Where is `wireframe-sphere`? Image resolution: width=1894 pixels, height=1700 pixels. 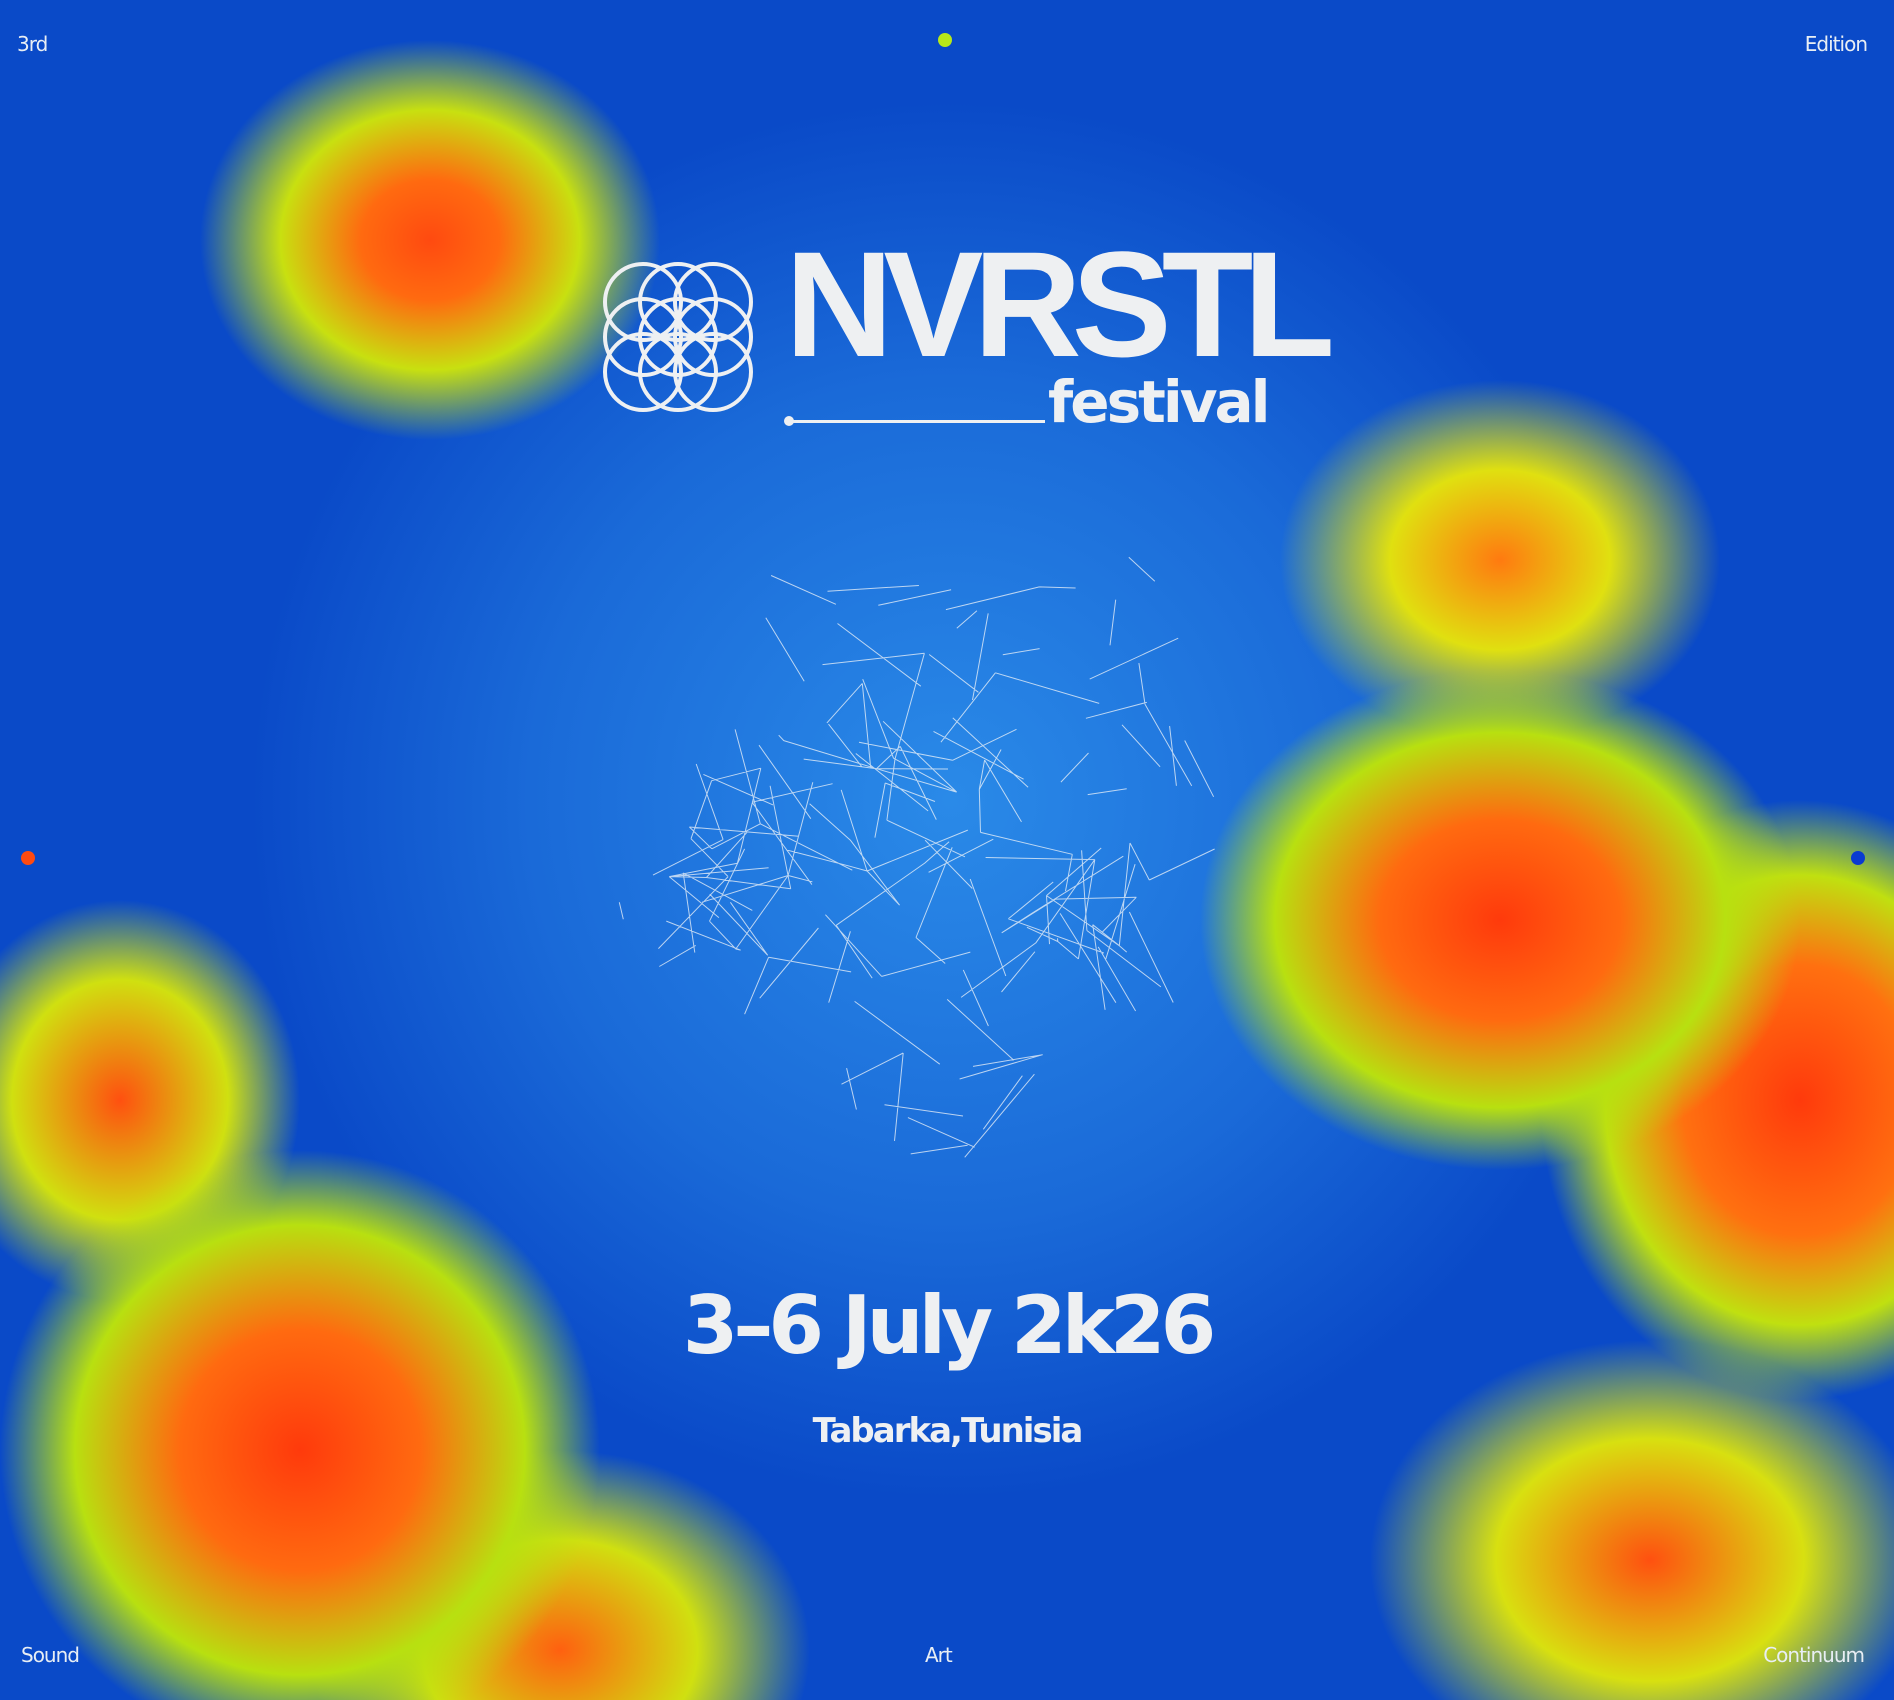
wireframe-sphere is located at coordinates (916, 857).